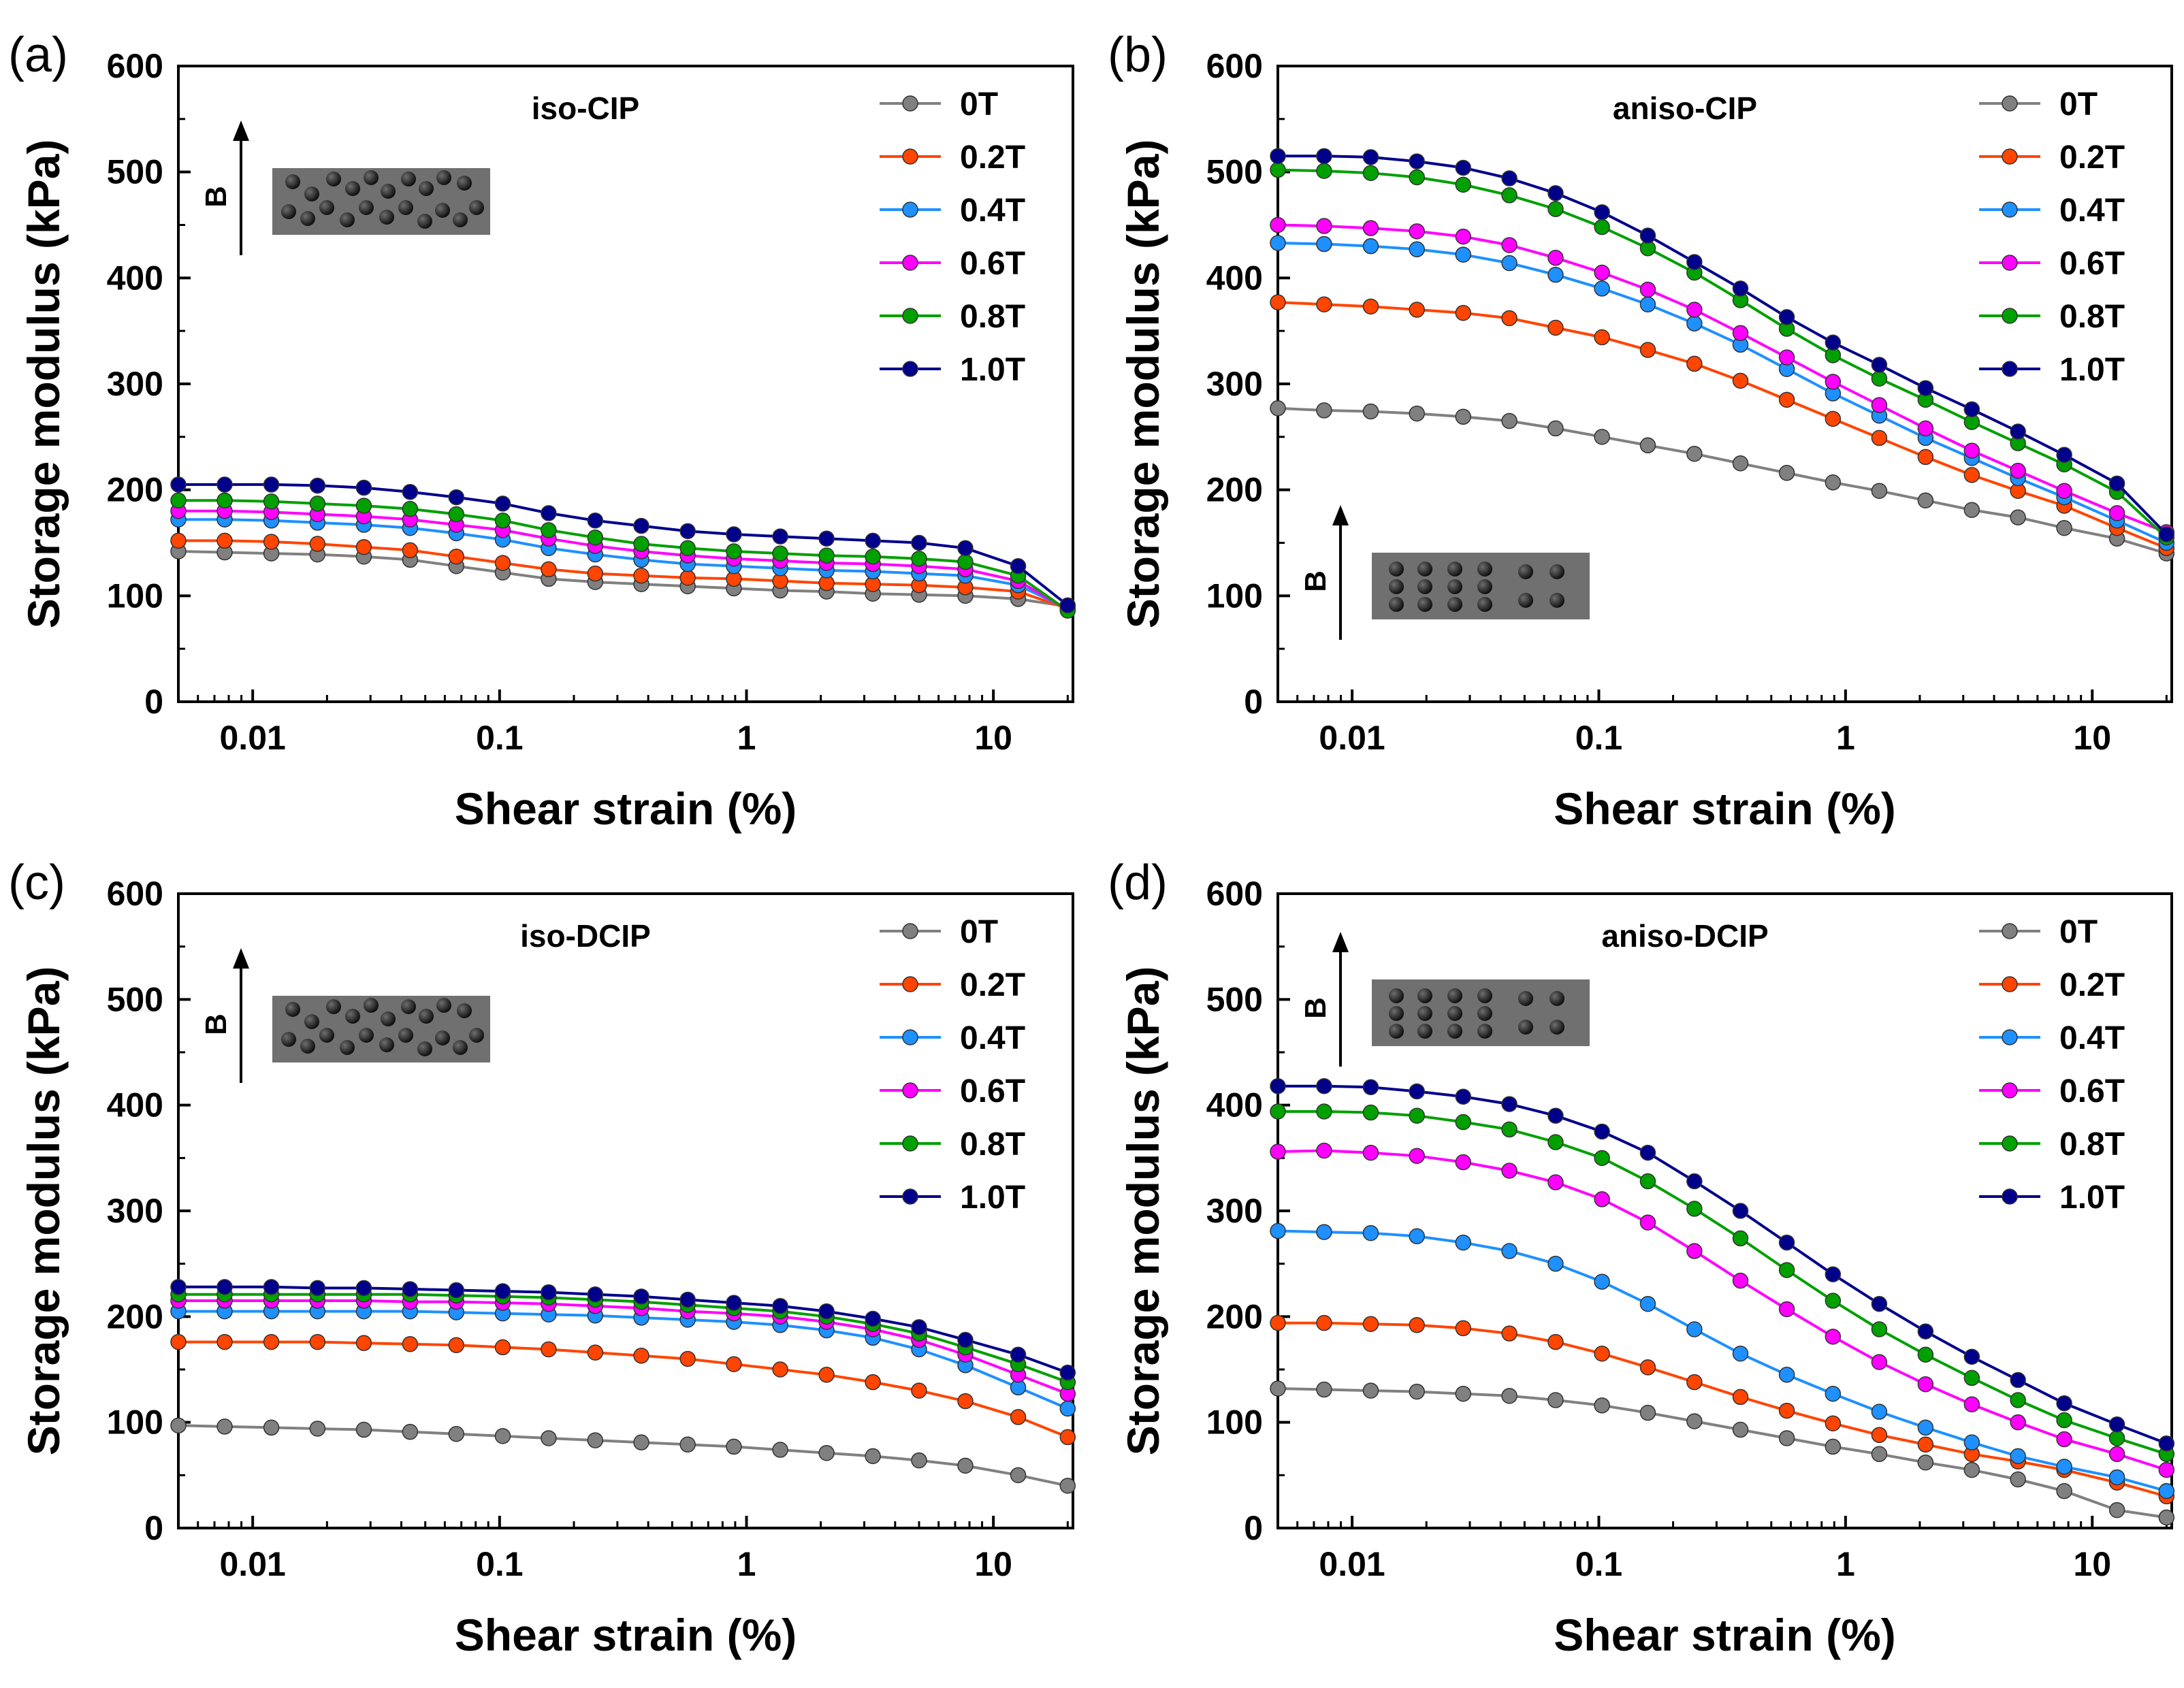 This screenshot has height=1688, width=2184. Describe the element at coordinates (747, 738) in the screenshot. I see `x-tick-label: 1` at that location.